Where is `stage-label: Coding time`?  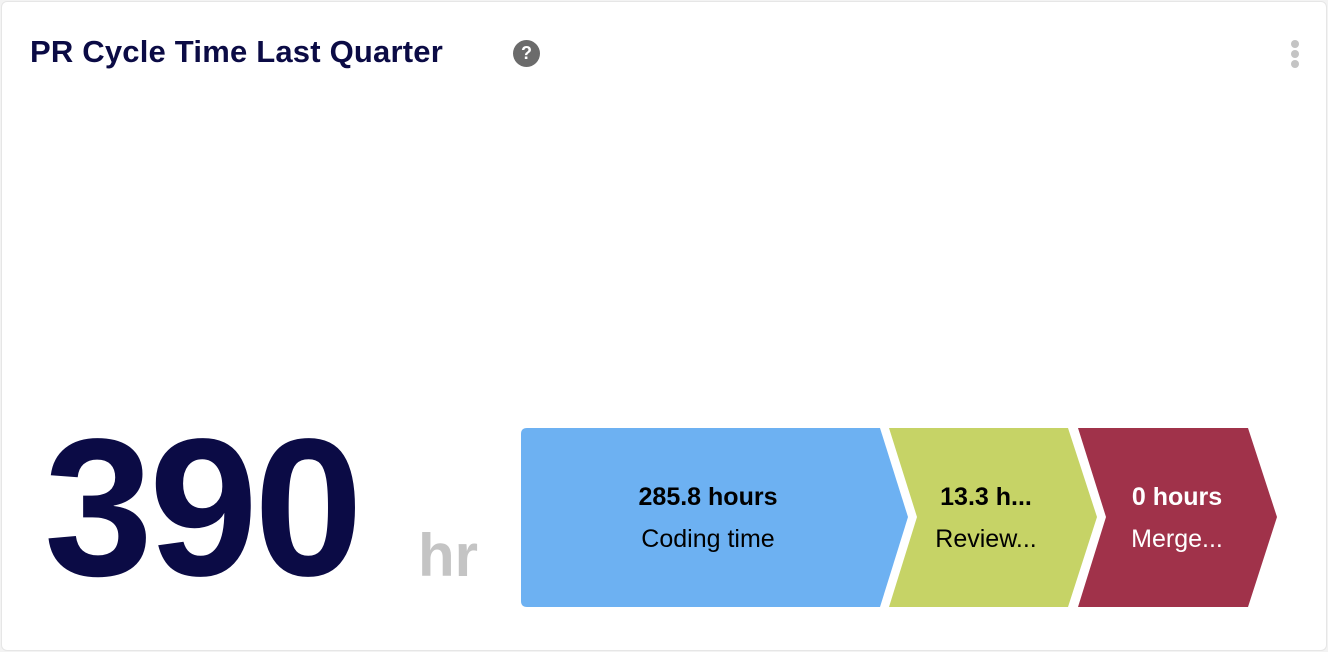 stage-label: Coding time is located at coordinates (708, 539).